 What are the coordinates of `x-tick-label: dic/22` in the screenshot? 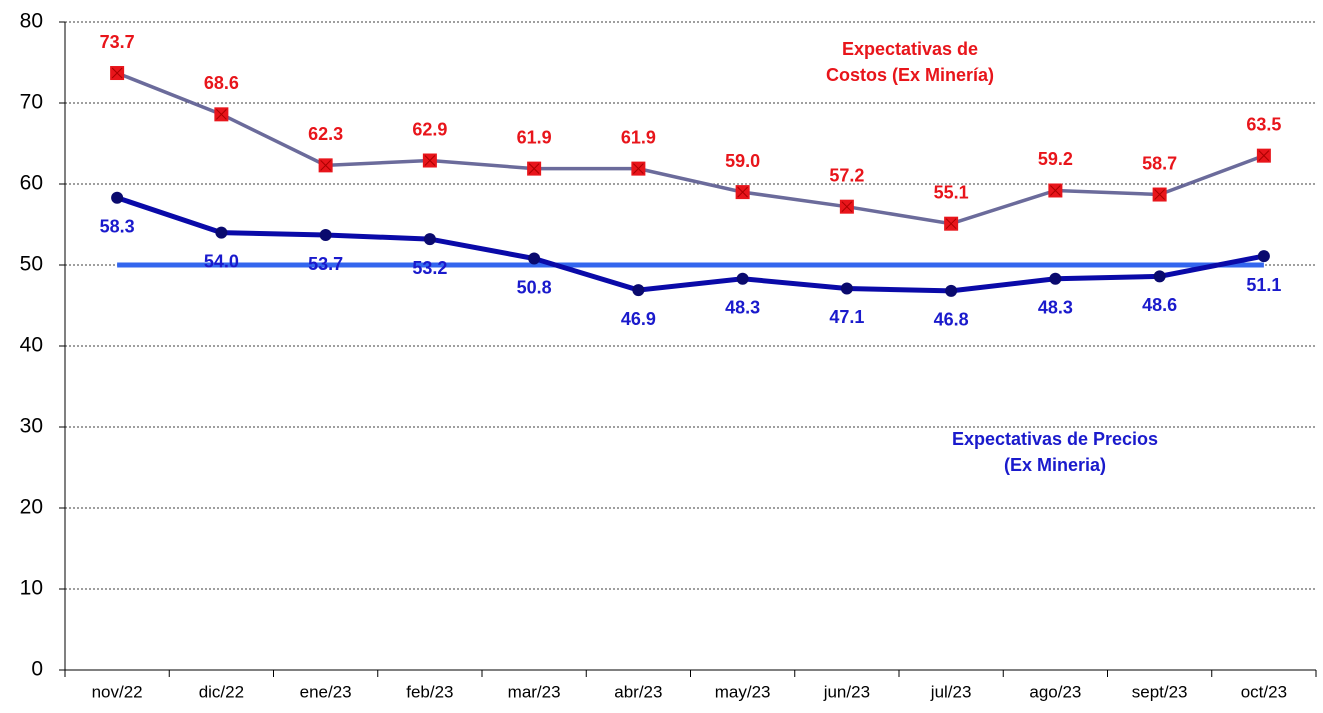 It's located at (221, 691).